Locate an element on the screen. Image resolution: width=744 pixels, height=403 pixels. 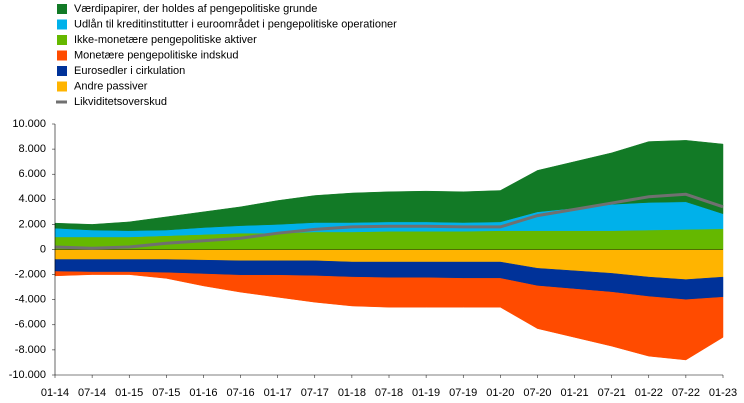
x-tick-label: 01-15 is located at coordinates (129, 393).